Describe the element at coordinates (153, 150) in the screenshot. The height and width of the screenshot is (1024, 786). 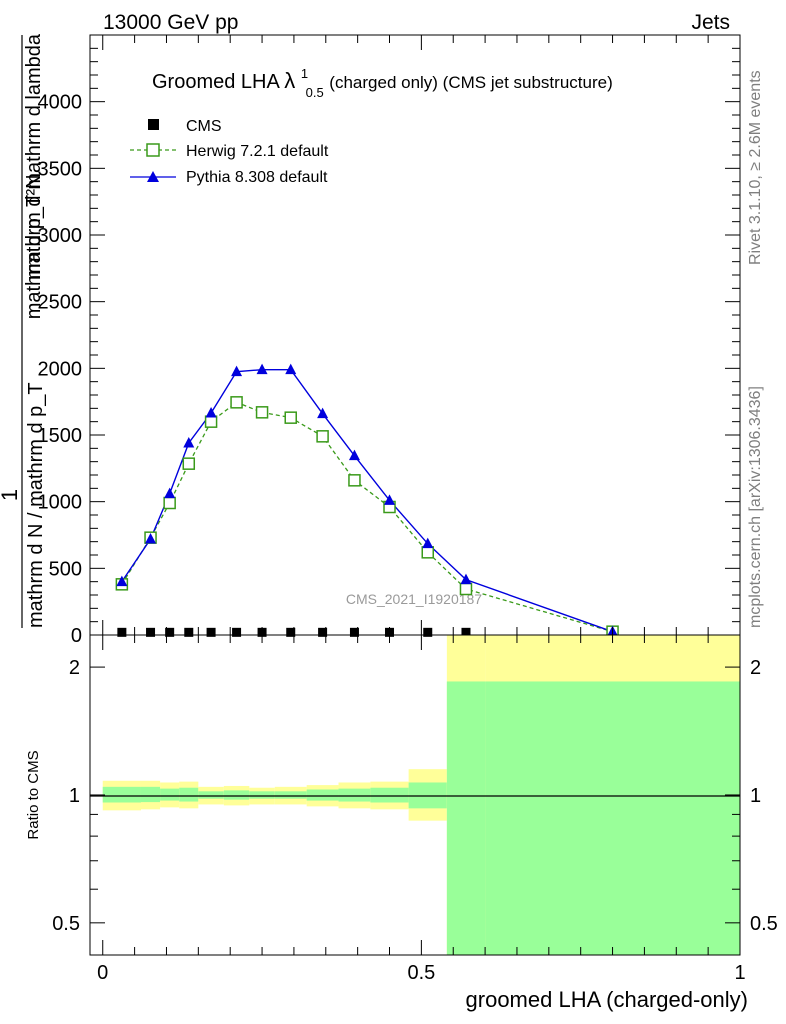
I see `legend-herwig-marker` at that location.